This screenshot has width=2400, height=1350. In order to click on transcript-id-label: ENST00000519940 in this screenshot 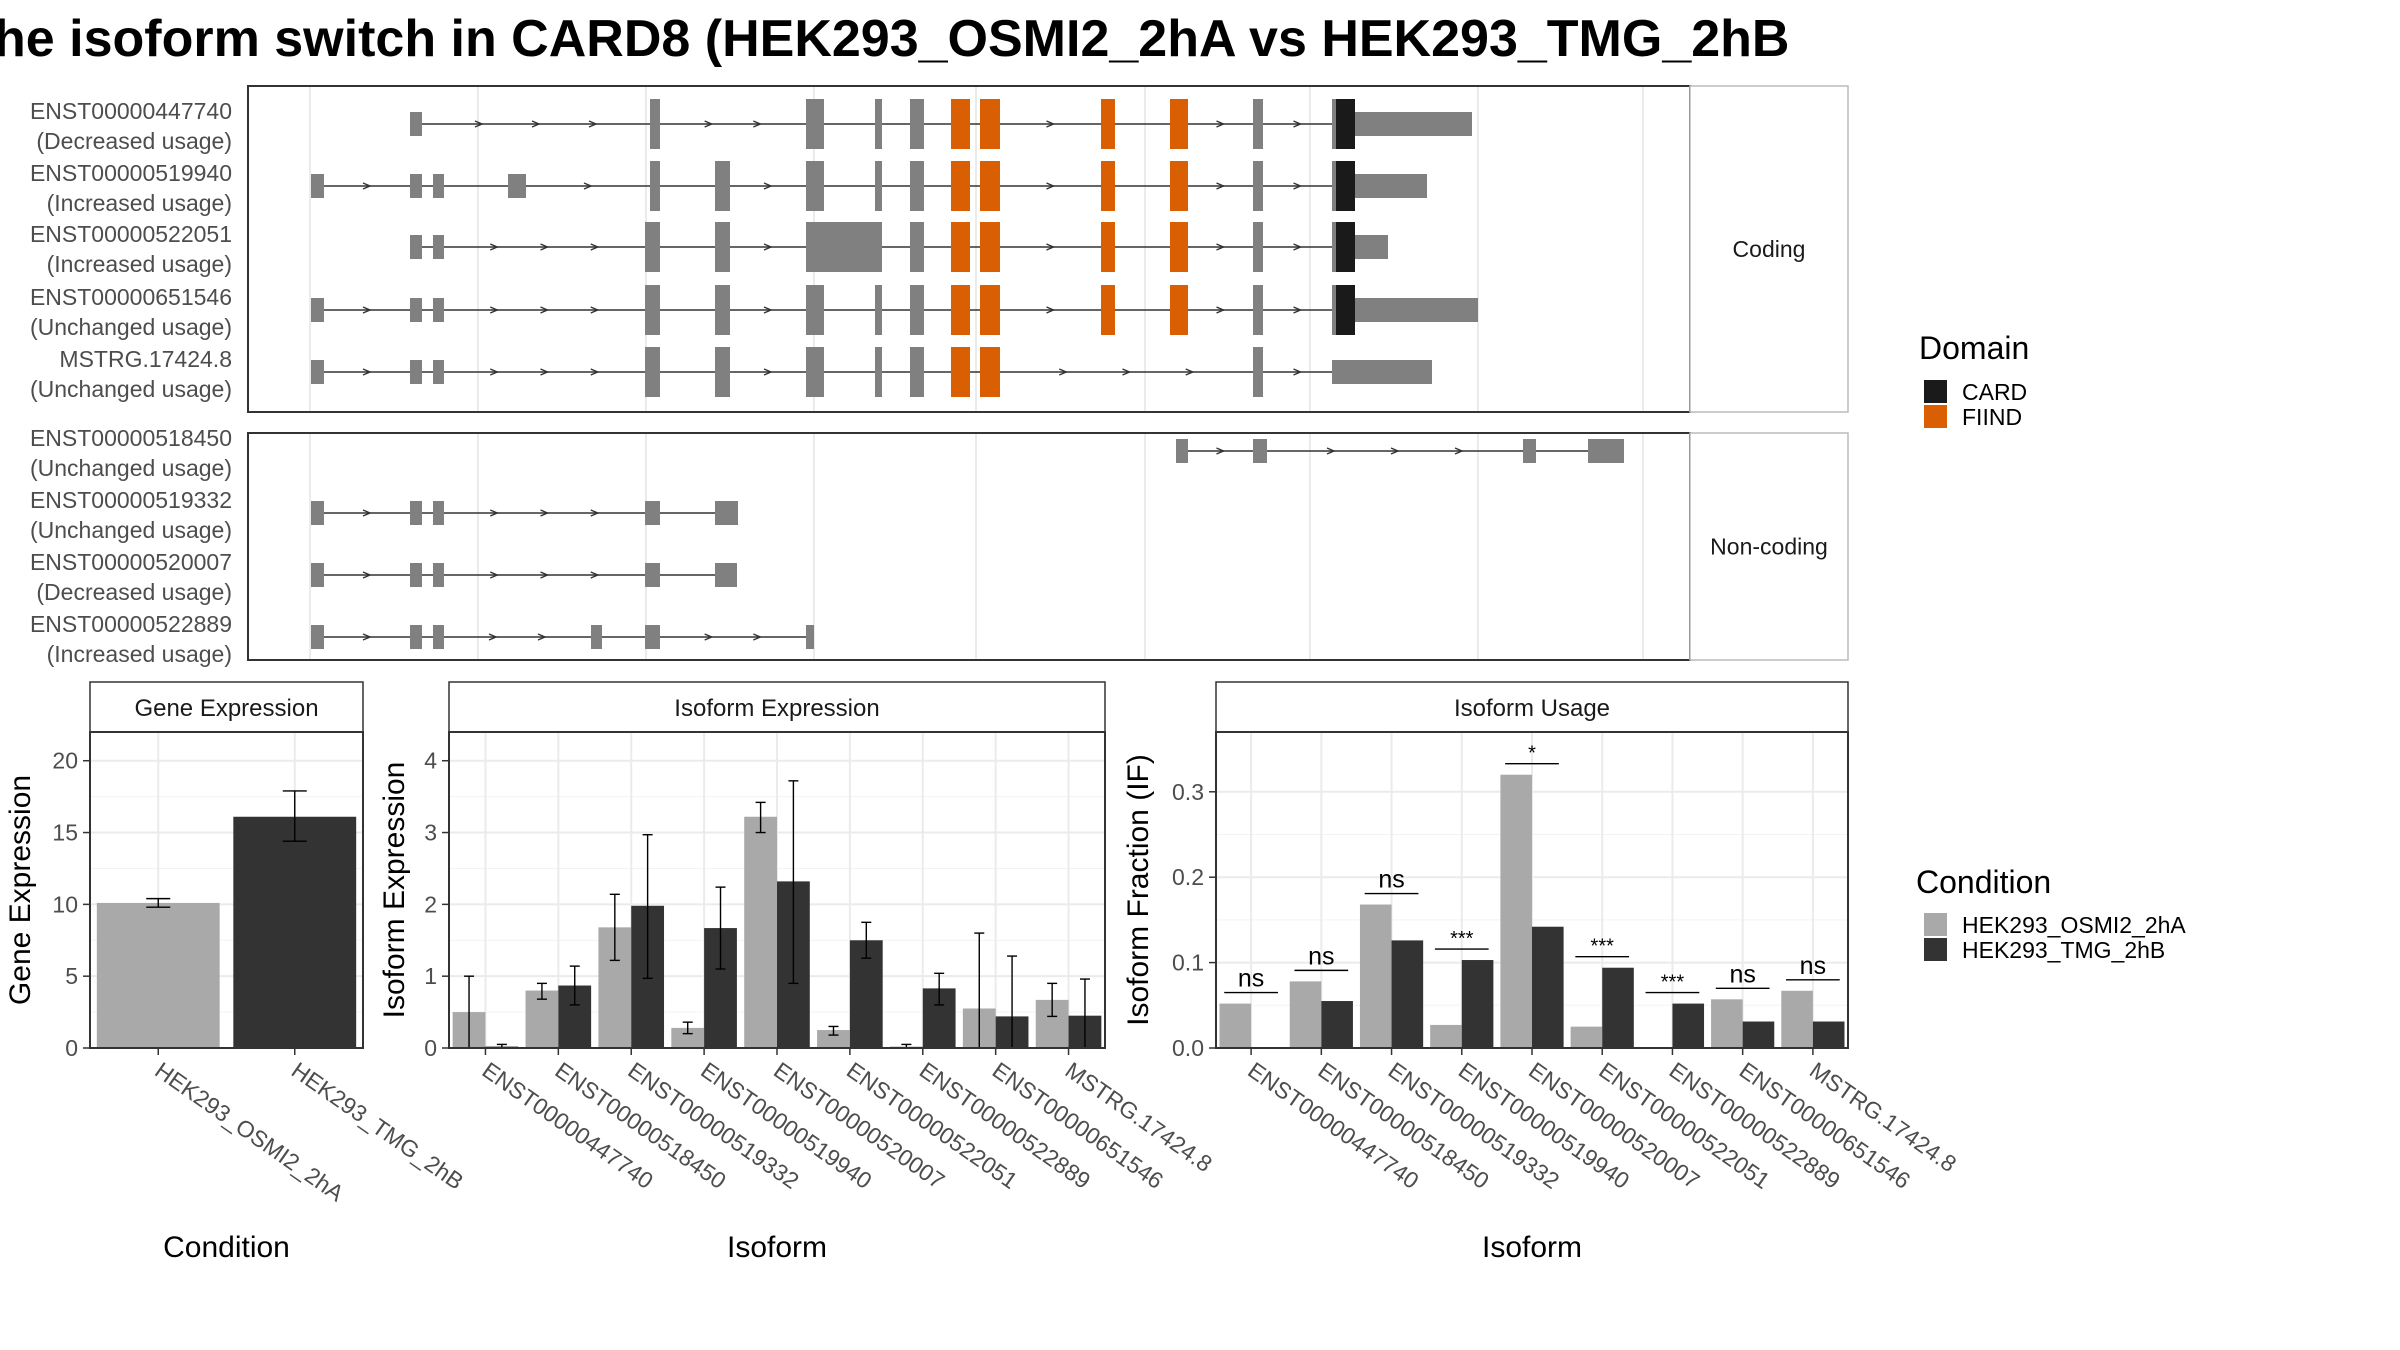, I will do `click(131, 173)`.